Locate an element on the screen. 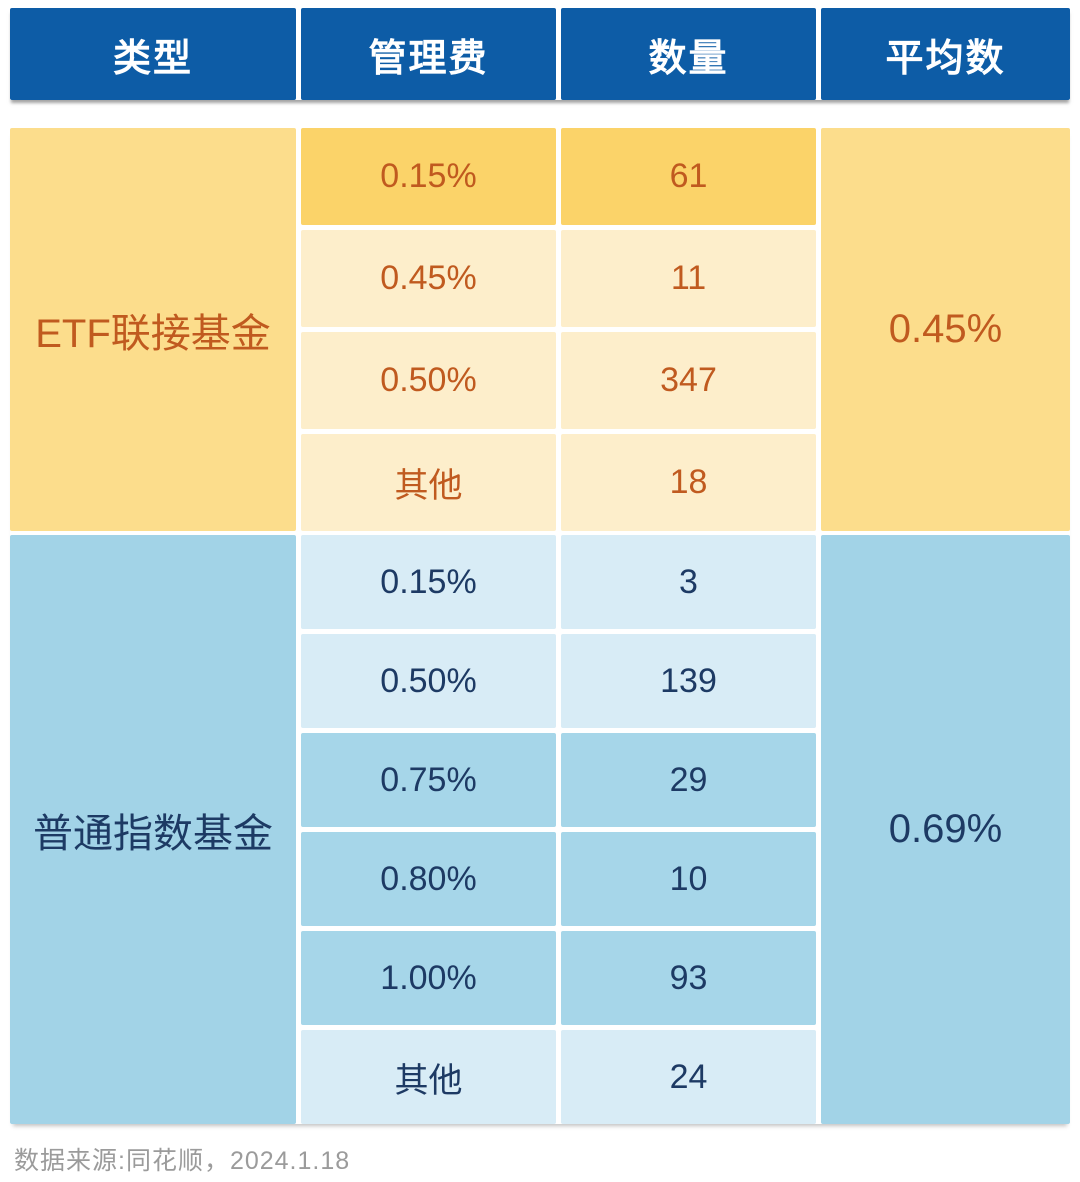  table-header-row: 类型 管理费 数量 平均数 is located at coordinates (540, 54).